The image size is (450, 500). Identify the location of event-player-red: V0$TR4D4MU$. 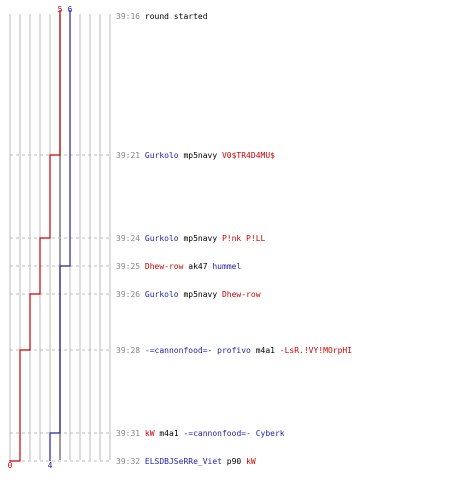
(246, 155).